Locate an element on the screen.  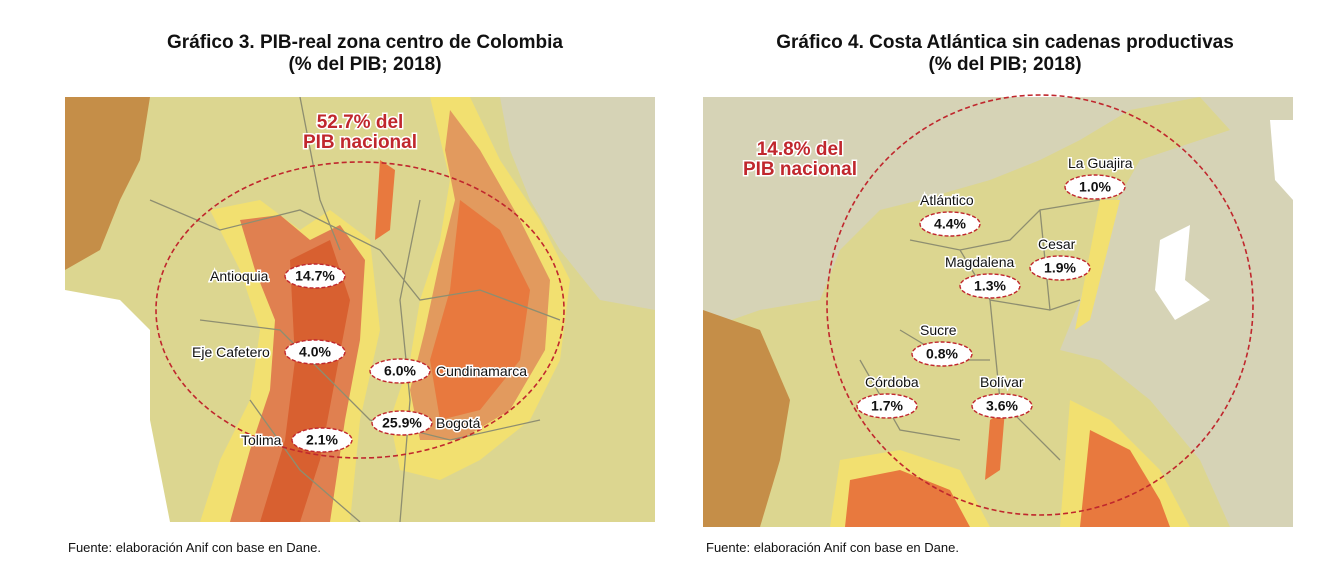
region-value: 0.8% is located at coordinates (942, 354).